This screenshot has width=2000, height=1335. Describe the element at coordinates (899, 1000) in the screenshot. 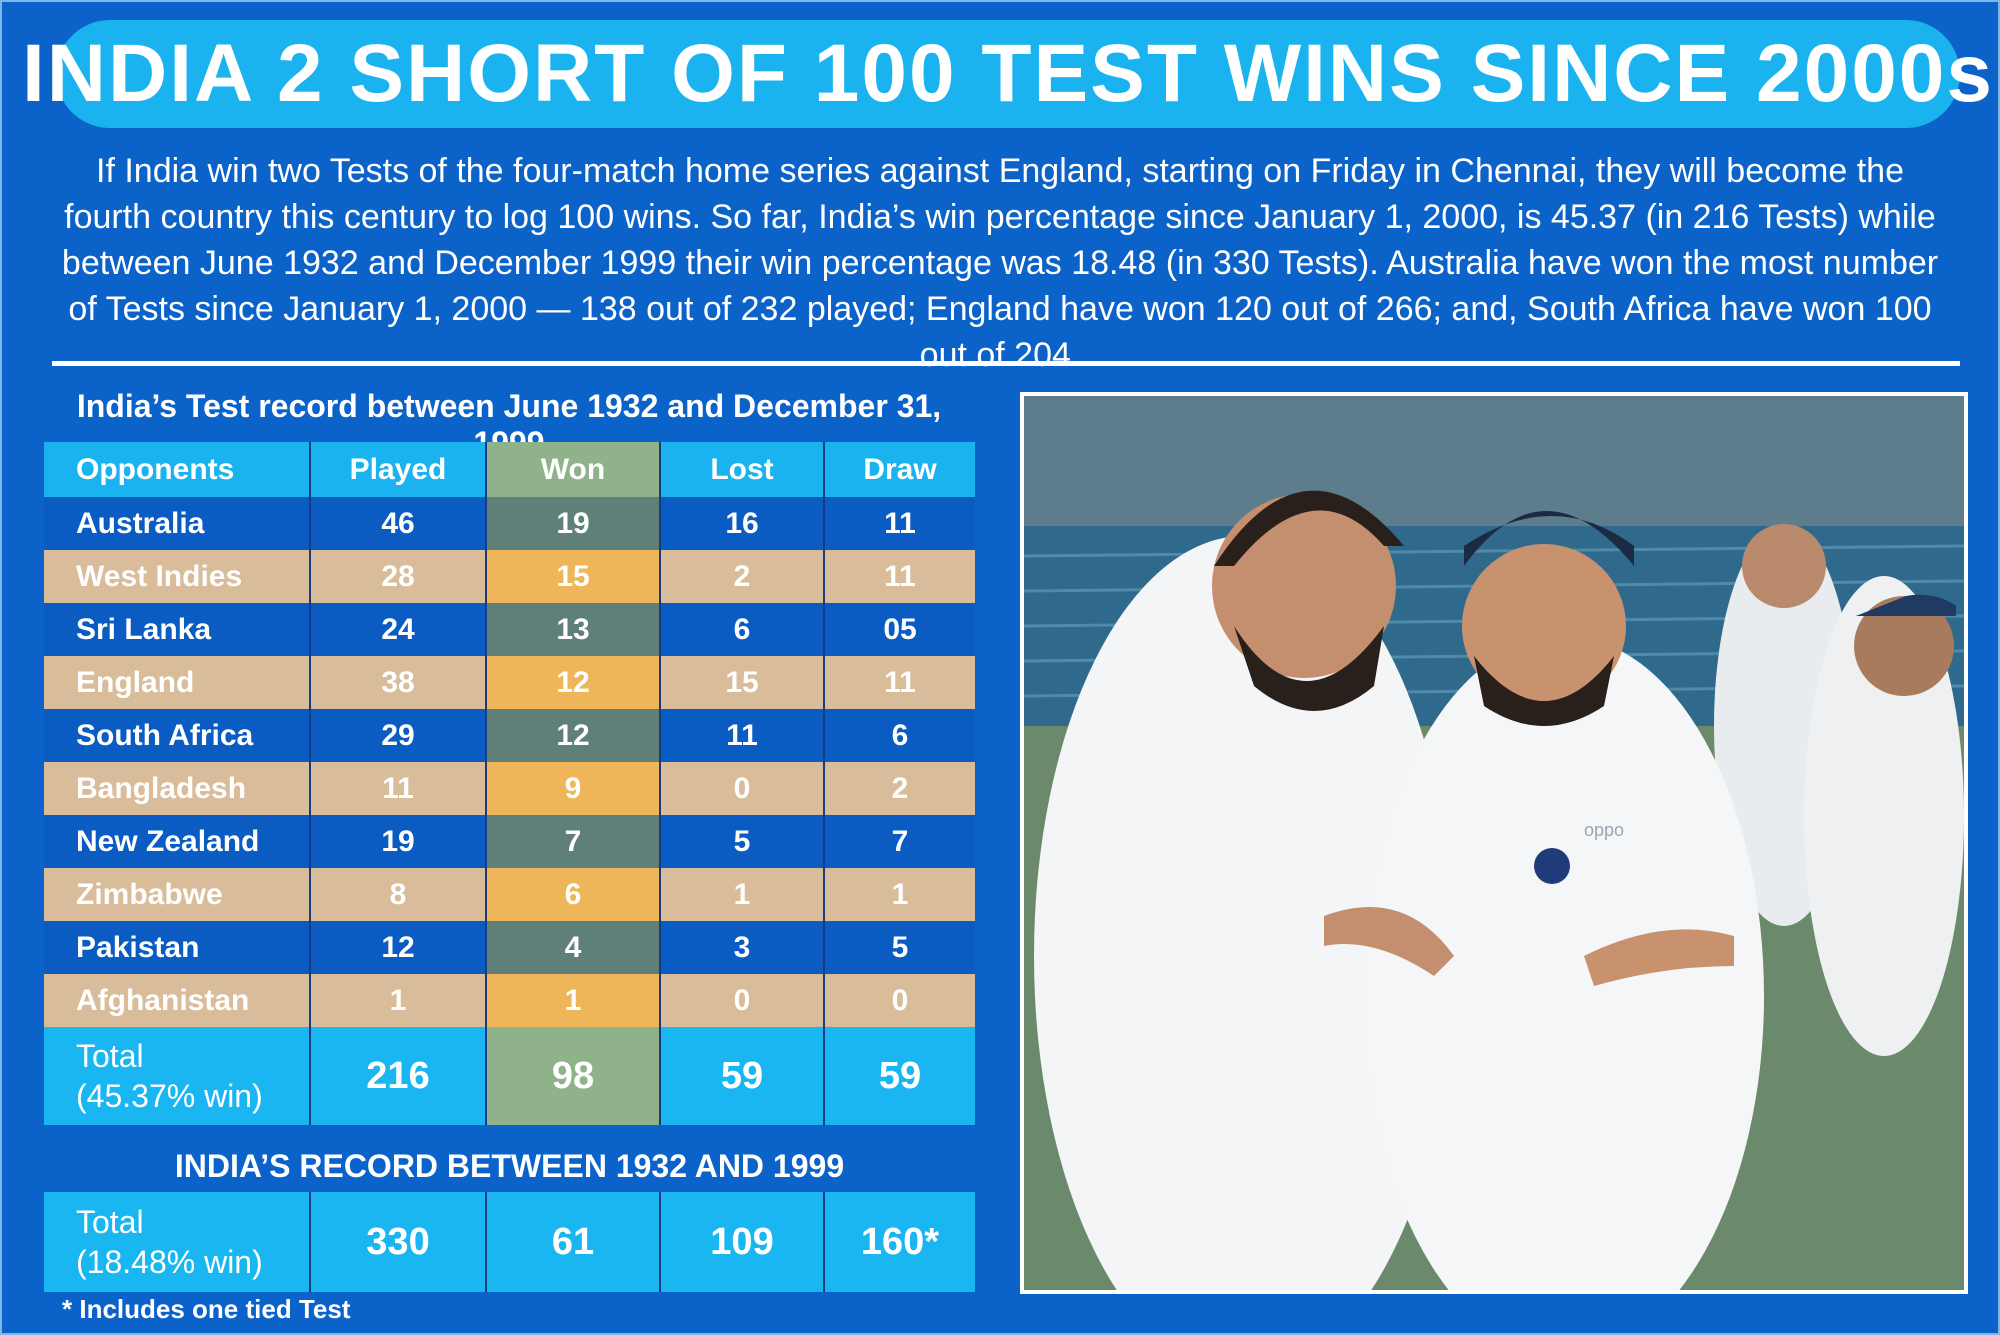

I see `draw-cell: 0` at that location.